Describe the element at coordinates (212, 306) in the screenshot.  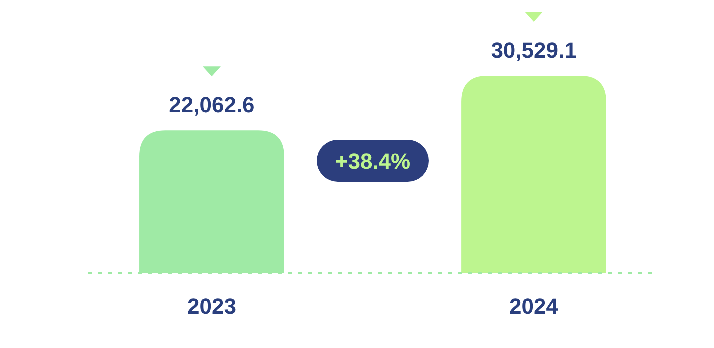
I see `x-tick-label: 2023` at that location.